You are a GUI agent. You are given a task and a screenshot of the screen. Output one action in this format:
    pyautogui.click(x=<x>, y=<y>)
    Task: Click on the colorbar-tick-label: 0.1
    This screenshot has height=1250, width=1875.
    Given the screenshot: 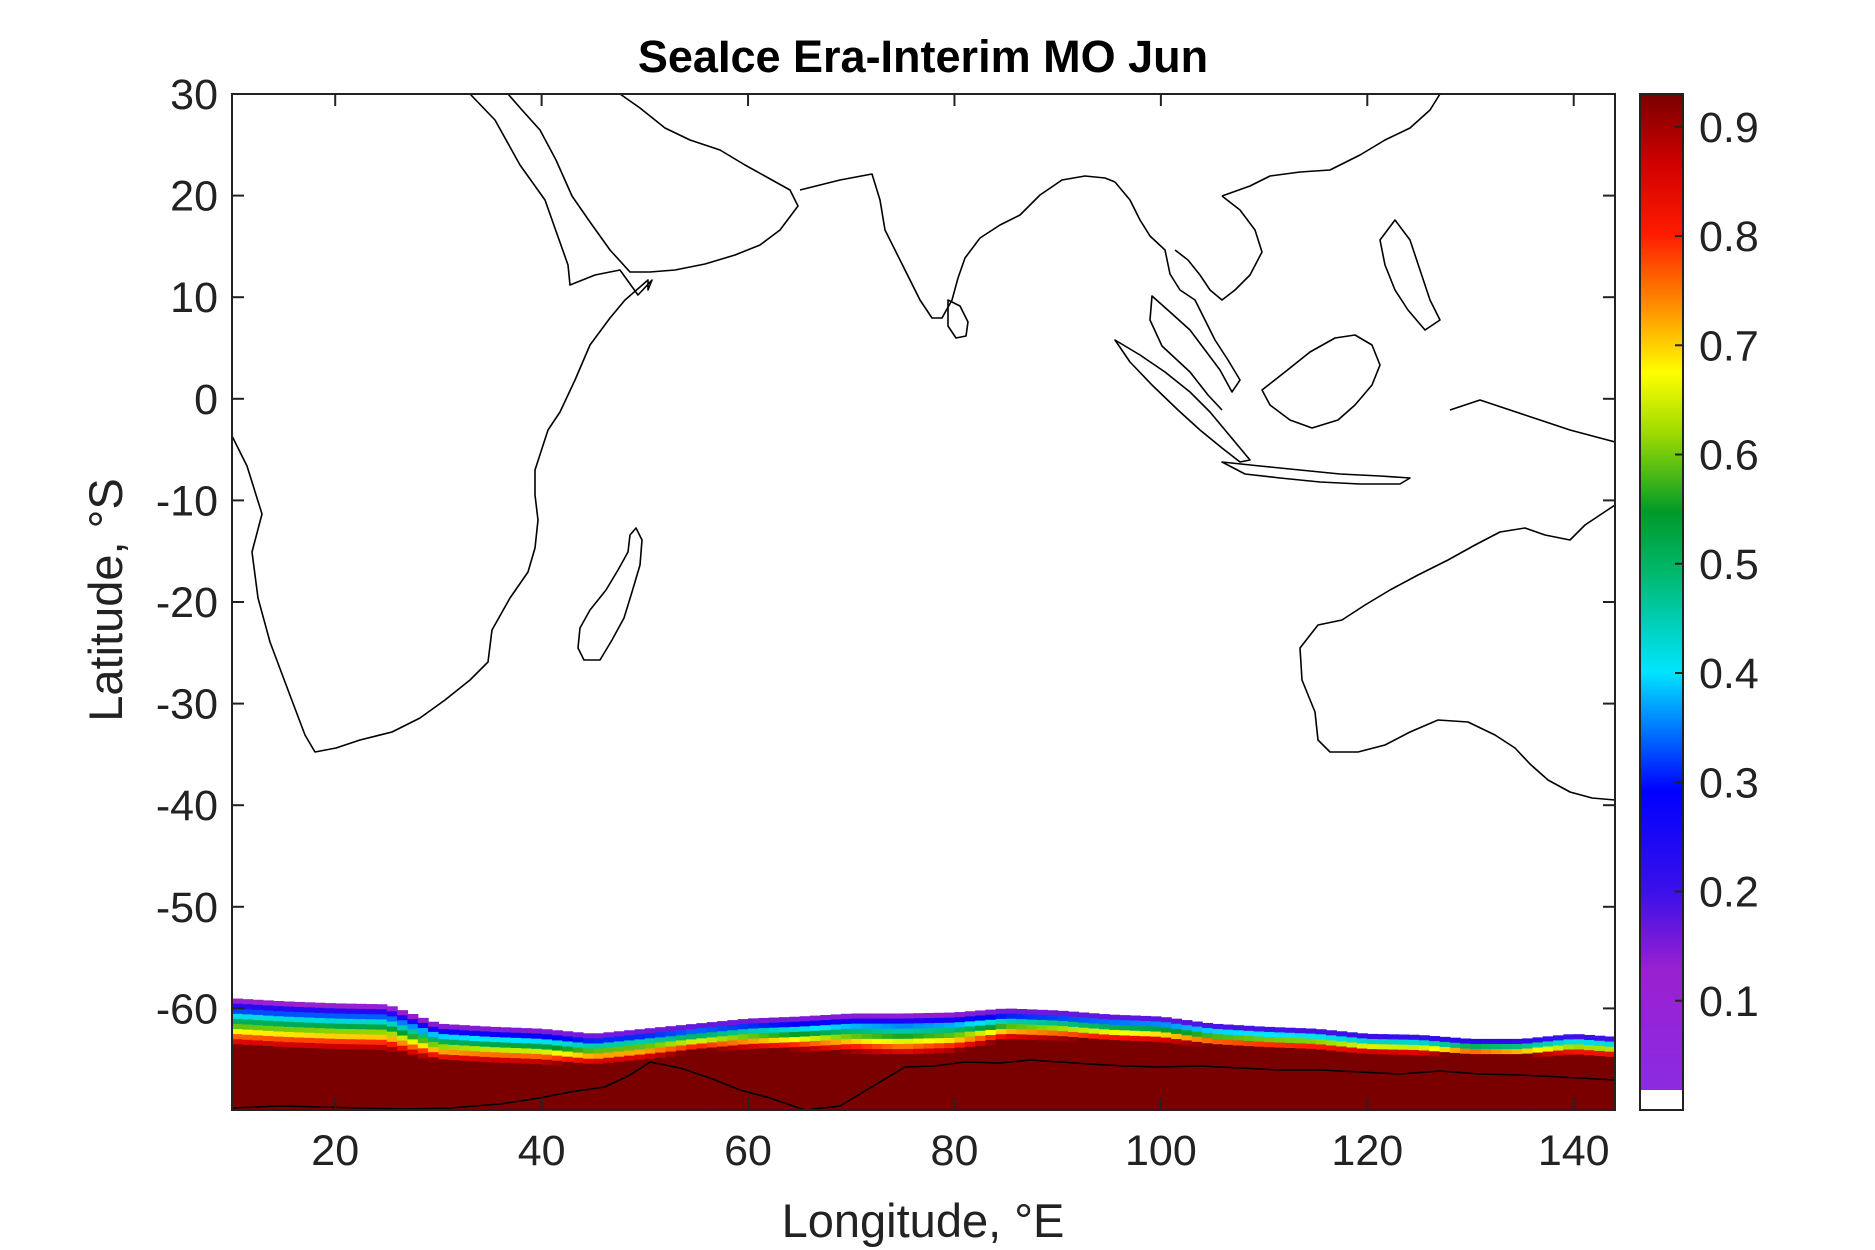 What is the action you would take?
    pyautogui.click(x=1729, y=1002)
    